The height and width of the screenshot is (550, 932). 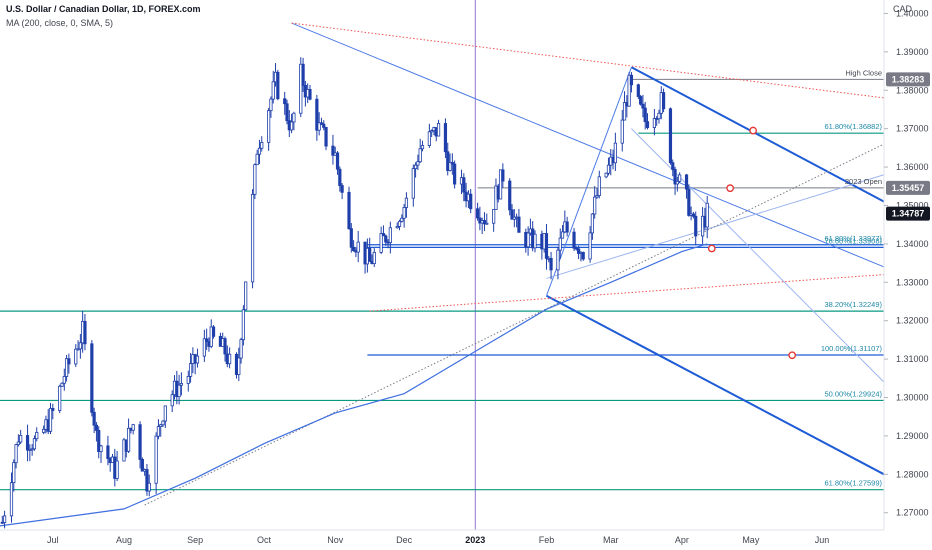 I want to click on price-tag-label: 1.35457, so click(x=908, y=188).